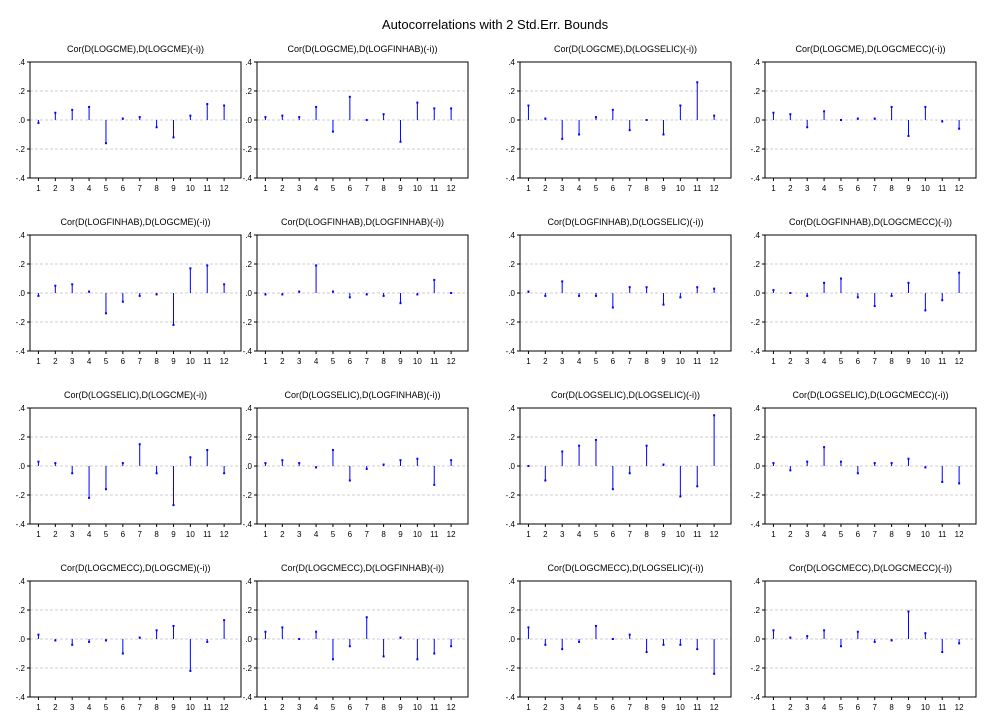  What do you see at coordinates (925, 361) in the screenshot?
I see `x-tick-label: 10` at bounding box center [925, 361].